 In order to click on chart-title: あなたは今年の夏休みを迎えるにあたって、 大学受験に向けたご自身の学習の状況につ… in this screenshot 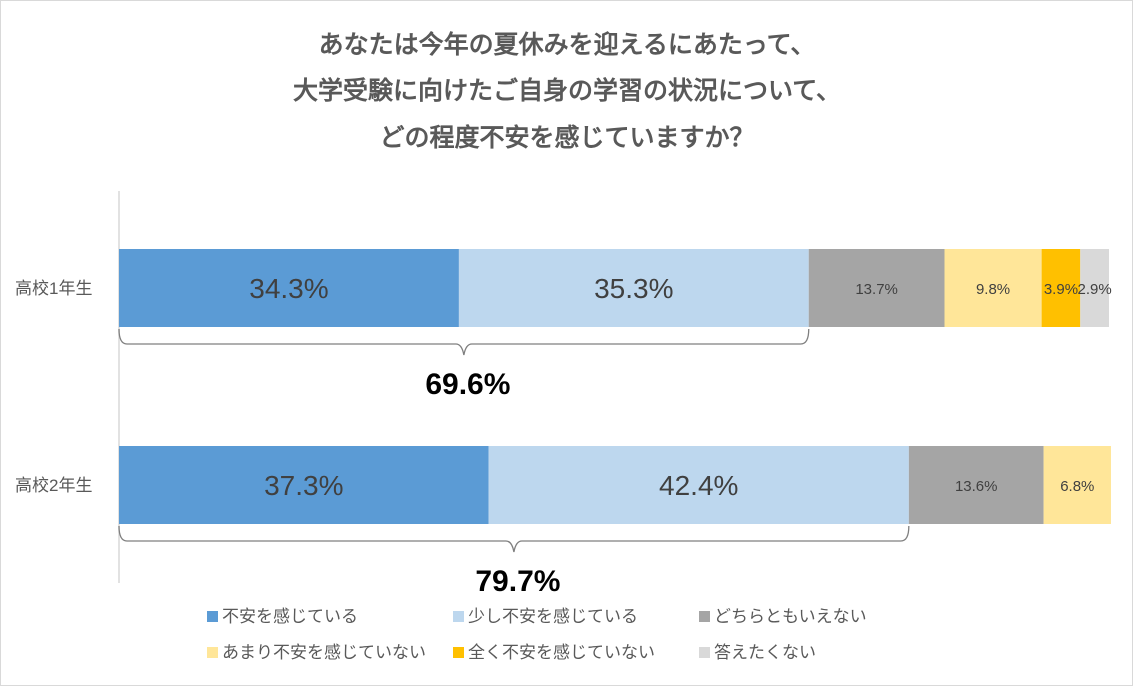, I will do `click(567, 91)`.